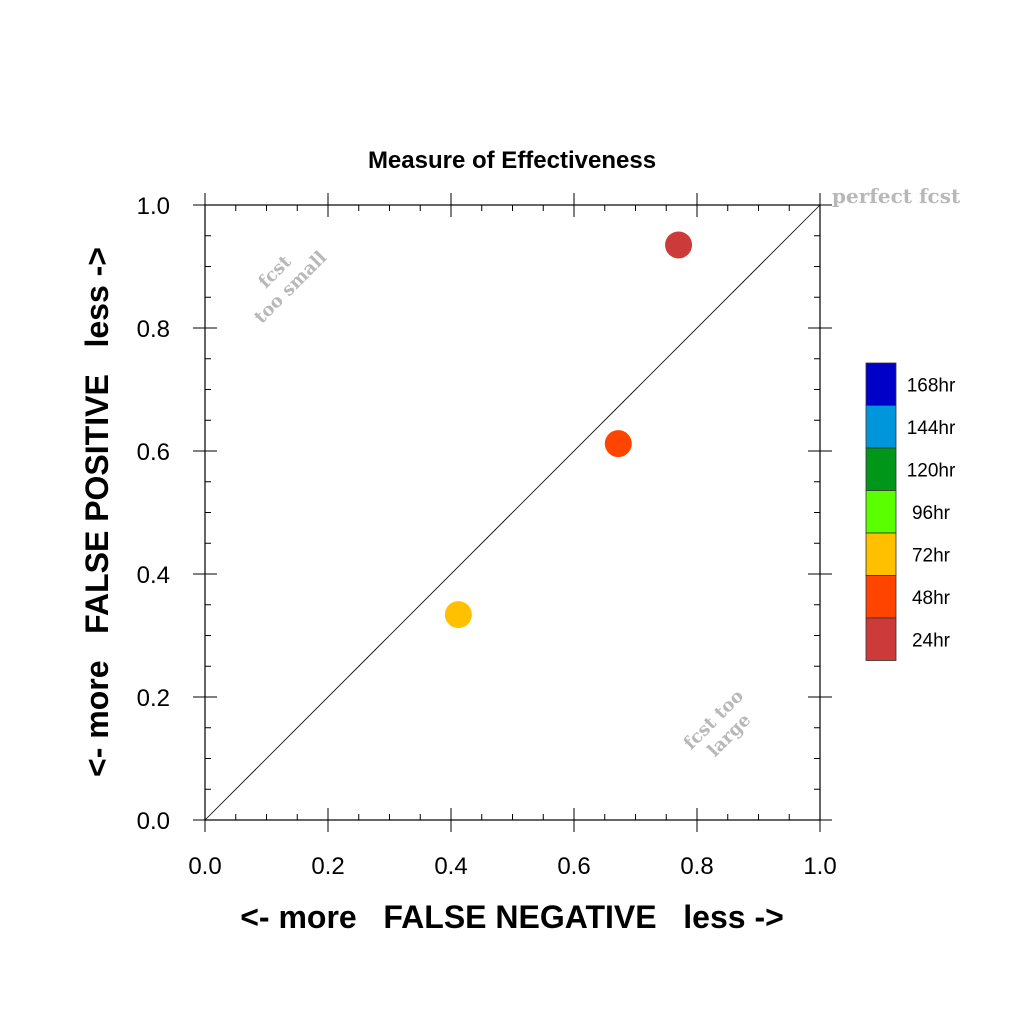  Describe the element at coordinates (153, 575) in the screenshot. I see `y-tick-label: 0.4` at that location.